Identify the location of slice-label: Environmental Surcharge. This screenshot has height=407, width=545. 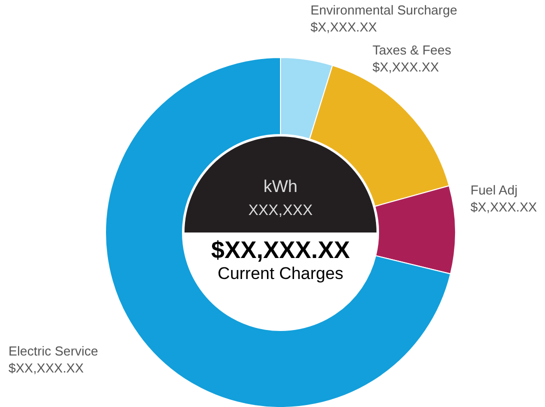
(384, 10).